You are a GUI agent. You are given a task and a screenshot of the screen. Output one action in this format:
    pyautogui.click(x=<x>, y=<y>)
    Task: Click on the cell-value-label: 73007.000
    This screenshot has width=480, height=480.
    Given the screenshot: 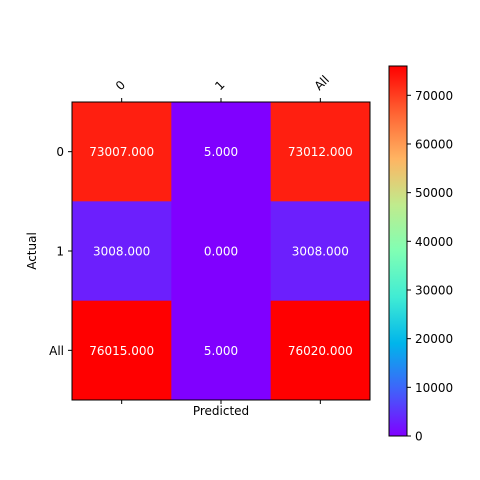 What is the action you would take?
    pyautogui.click(x=121, y=152)
    